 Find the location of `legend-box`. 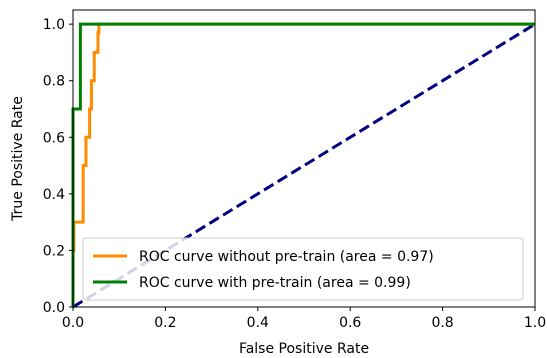

legend-box is located at coordinates (303, 269).